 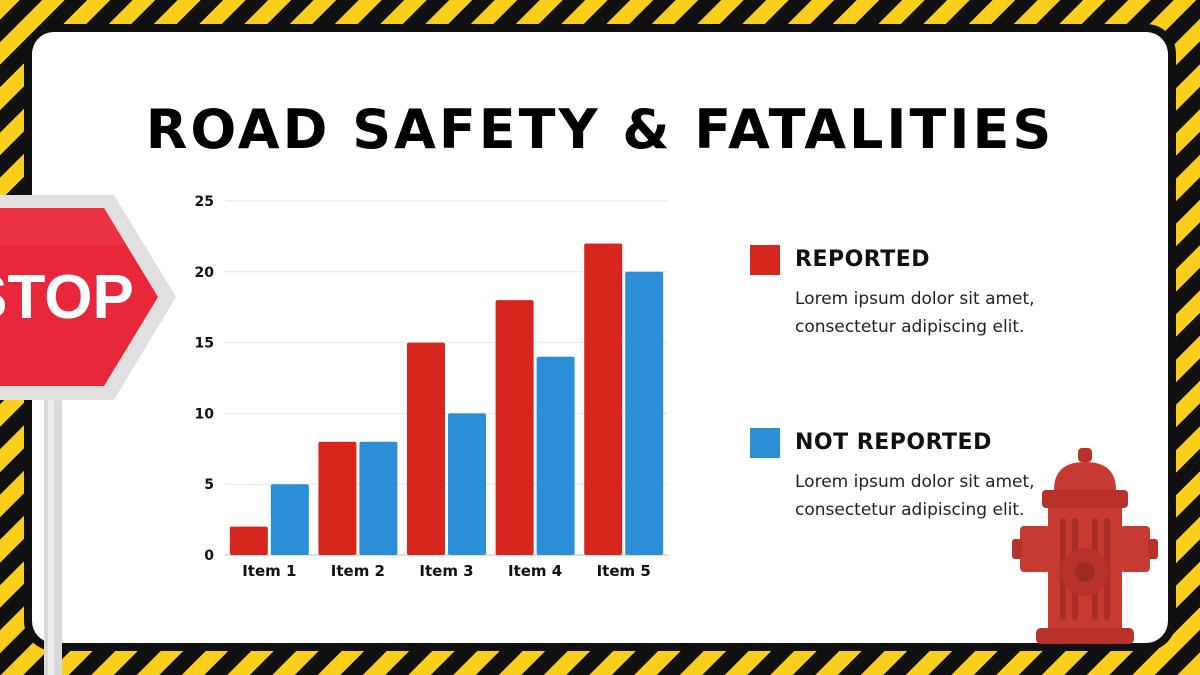 What do you see at coordinates (205, 273) in the screenshot?
I see `y-tick-label: 20` at bounding box center [205, 273].